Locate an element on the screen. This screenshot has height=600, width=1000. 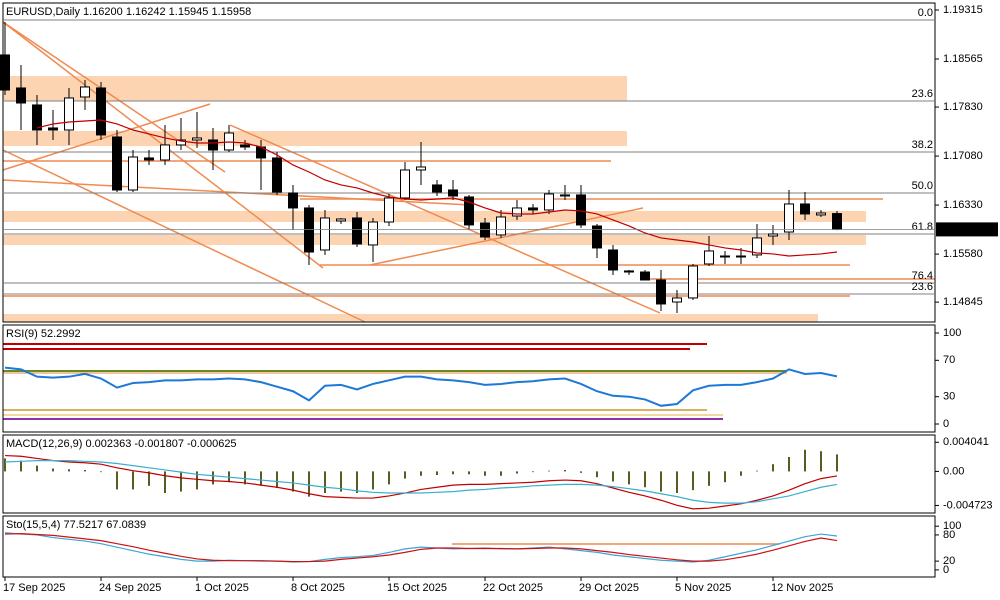
y-tick-label: 70 is located at coordinates (949, 360).